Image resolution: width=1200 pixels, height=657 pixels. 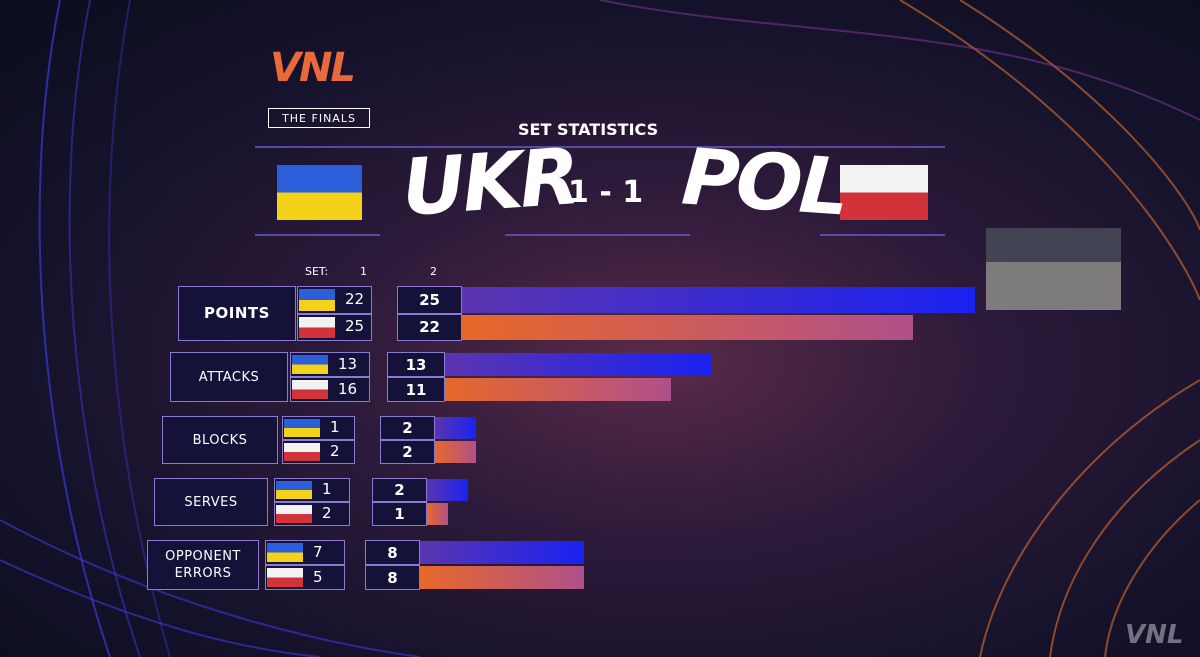 What do you see at coordinates (429, 300) in the screenshot?
I see `set2-value: 25` at bounding box center [429, 300].